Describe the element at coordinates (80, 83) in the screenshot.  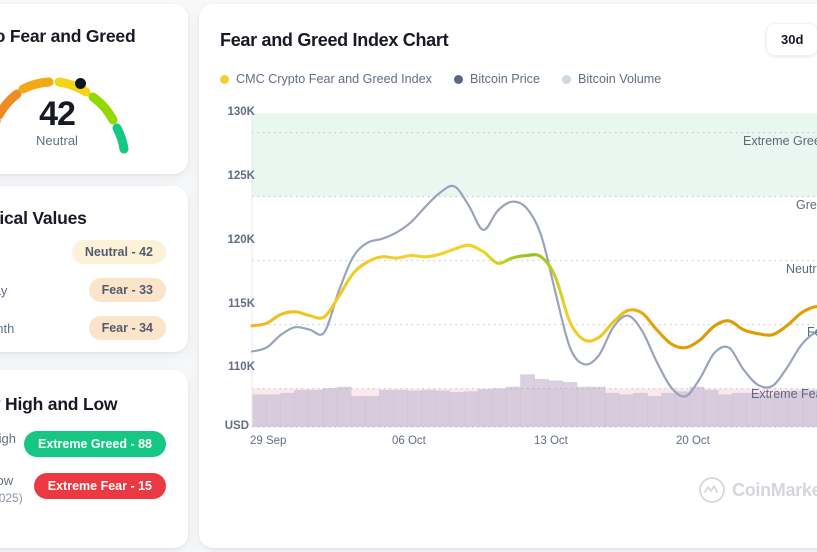
I see `gauge-needle-dot` at that location.